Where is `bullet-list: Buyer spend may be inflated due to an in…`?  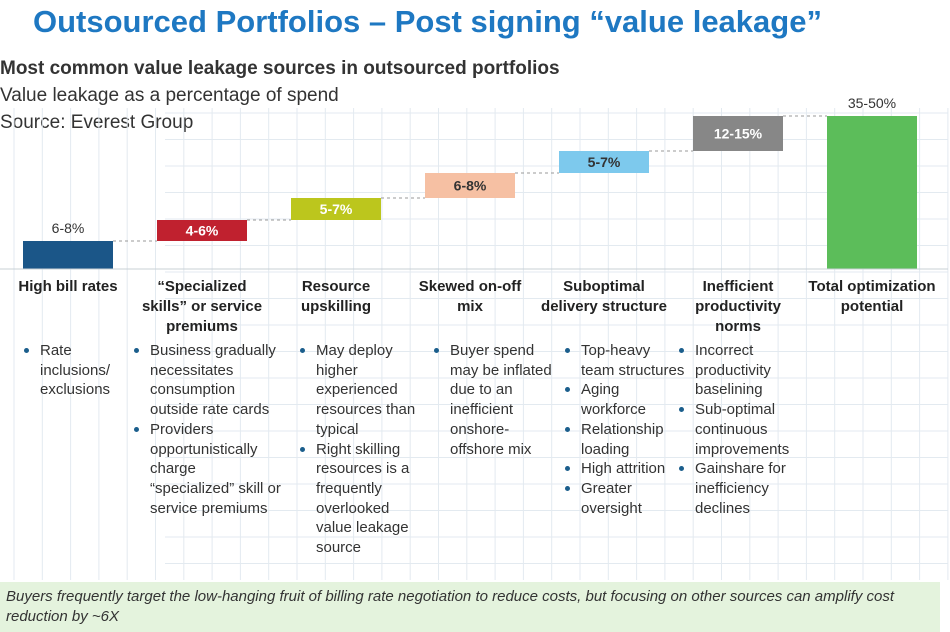 bullet-list: Buyer spend may be inflated due to an in… is located at coordinates (494, 400).